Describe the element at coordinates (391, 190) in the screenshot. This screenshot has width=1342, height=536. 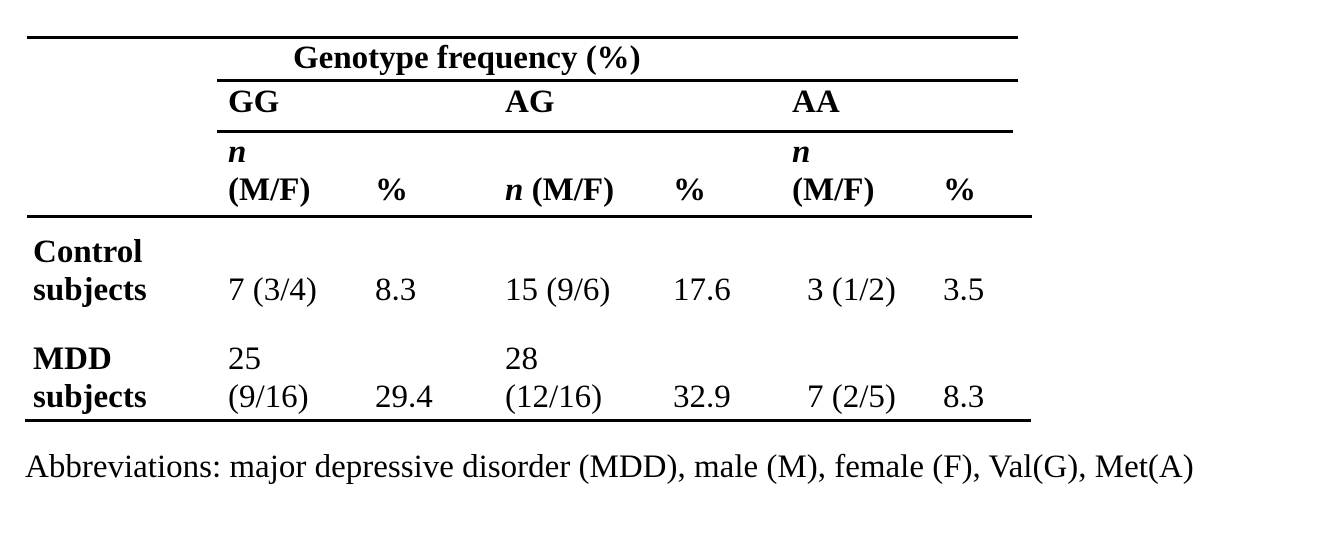
I see `col-header-pct-gg: %` at that location.